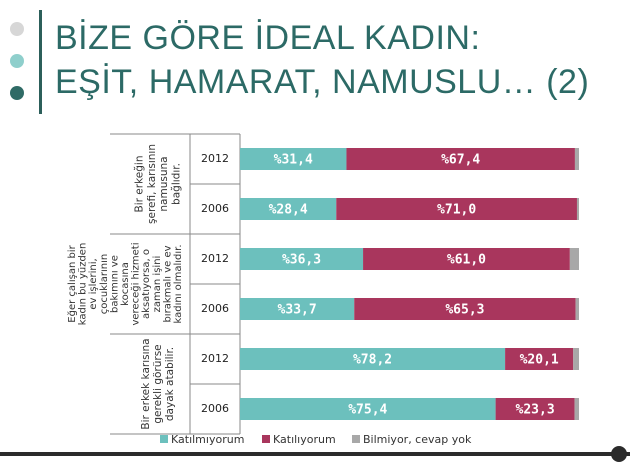 This screenshot has height=462, width=630. I want to click on bar-katiliyorum-2-2012, so click(466, 259).